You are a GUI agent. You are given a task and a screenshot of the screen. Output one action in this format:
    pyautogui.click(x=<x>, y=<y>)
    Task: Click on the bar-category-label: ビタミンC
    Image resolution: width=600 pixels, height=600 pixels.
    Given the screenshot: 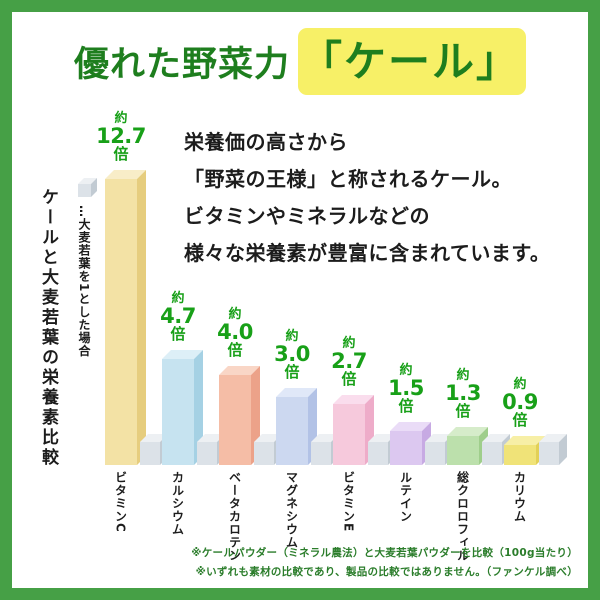 What is the action you would take?
    pyautogui.click(x=120, y=502)
    